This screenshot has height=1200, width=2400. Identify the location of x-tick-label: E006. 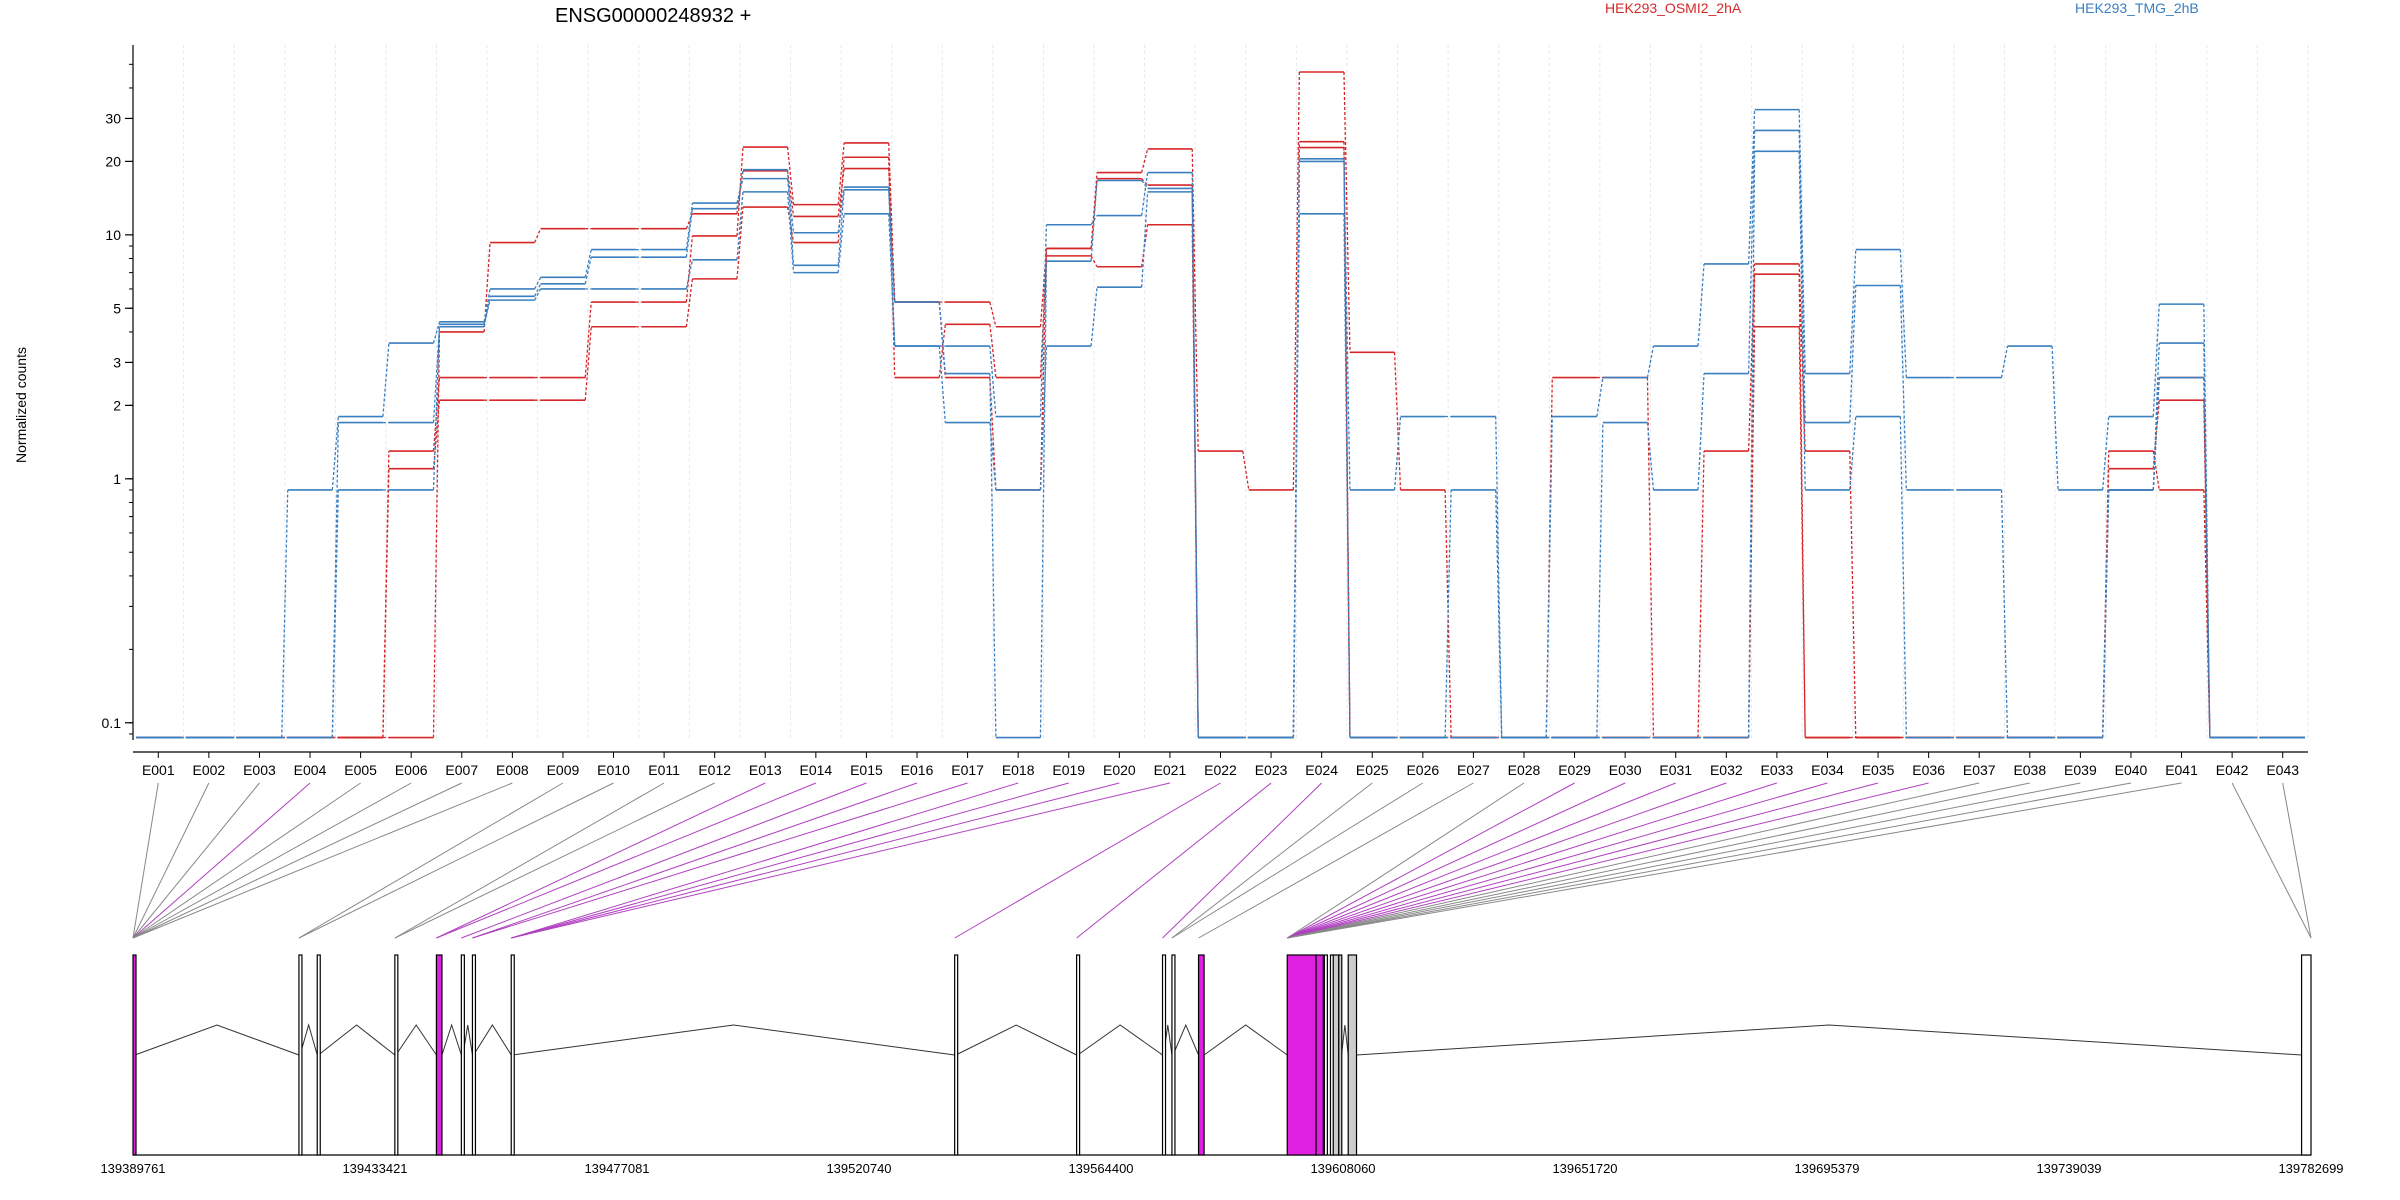
(411, 770).